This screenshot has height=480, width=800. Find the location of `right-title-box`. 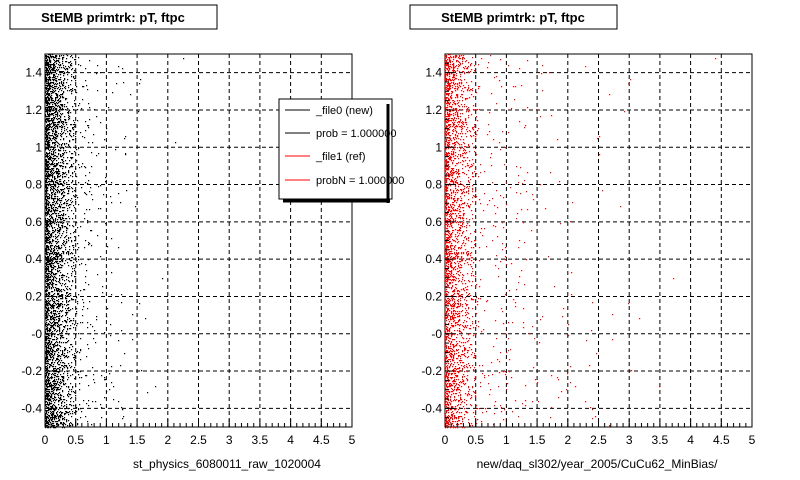

right-title-box is located at coordinates (513, 17).